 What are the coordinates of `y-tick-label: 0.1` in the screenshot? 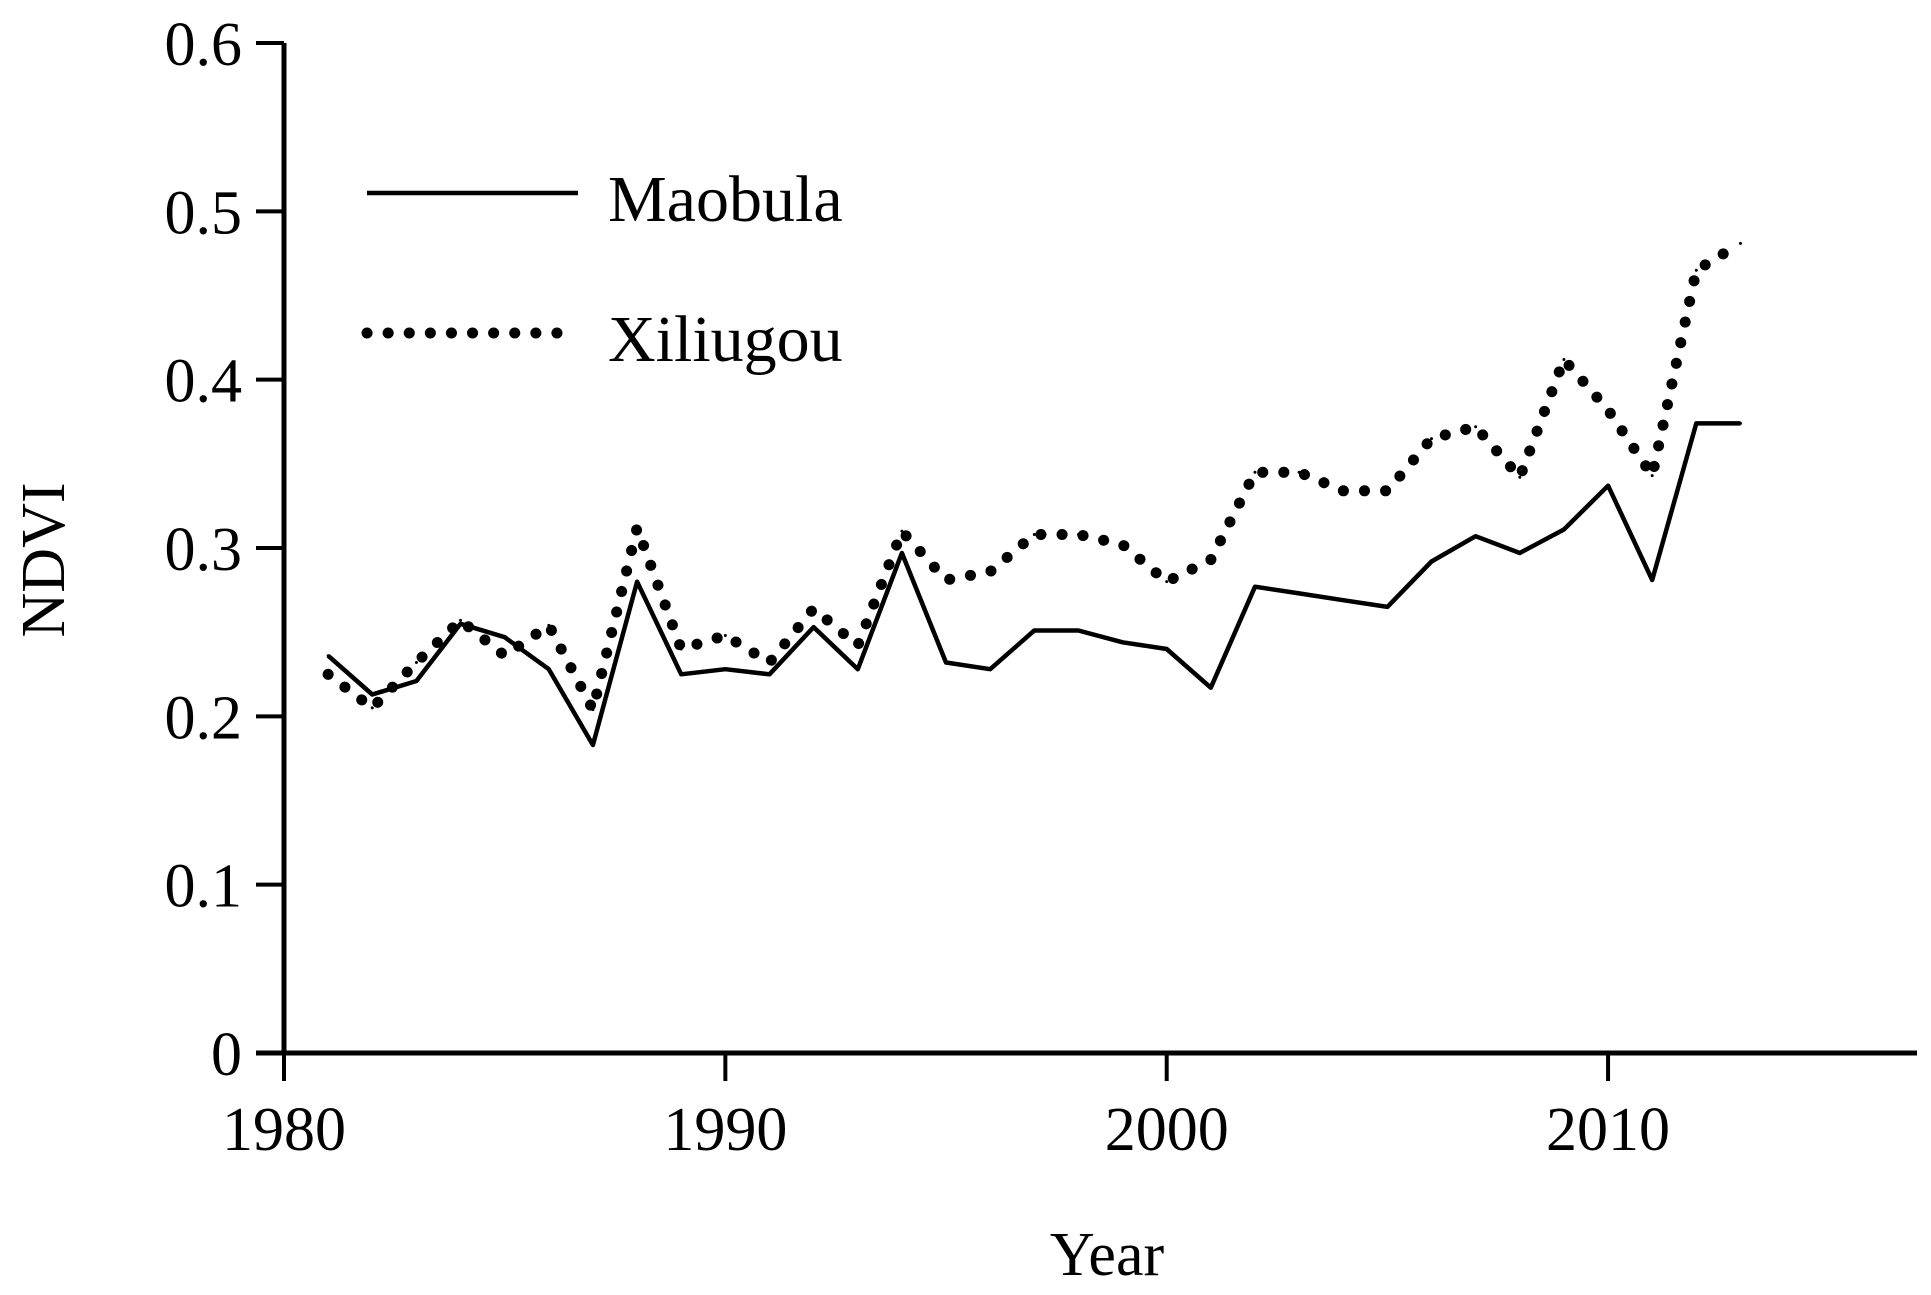 It's located at (204, 887).